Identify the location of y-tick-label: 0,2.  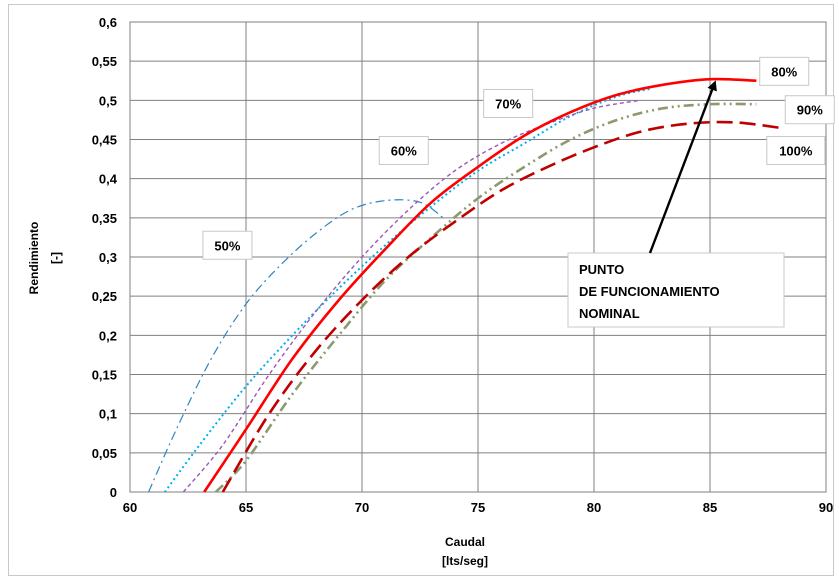
(108, 335).